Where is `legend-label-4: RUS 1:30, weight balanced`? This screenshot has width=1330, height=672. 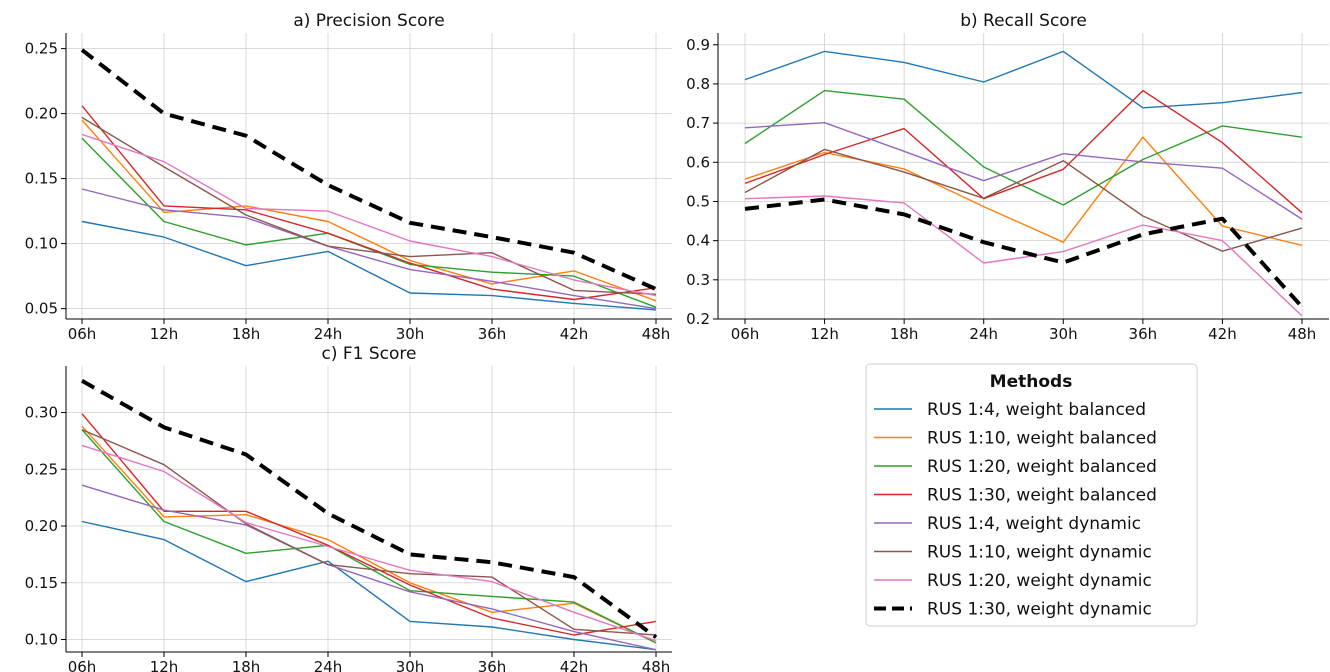 legend-label-4: RUS 1:30, weight balanced is located at coordinates (1042, 496).